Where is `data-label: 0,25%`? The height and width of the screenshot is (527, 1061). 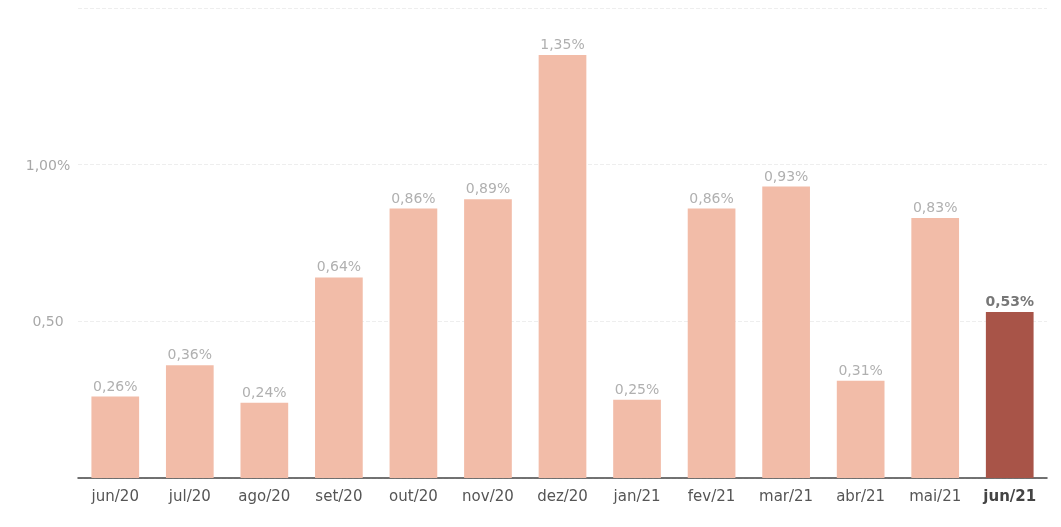 data-label: 0,25% is located at coordinates (637, 388).